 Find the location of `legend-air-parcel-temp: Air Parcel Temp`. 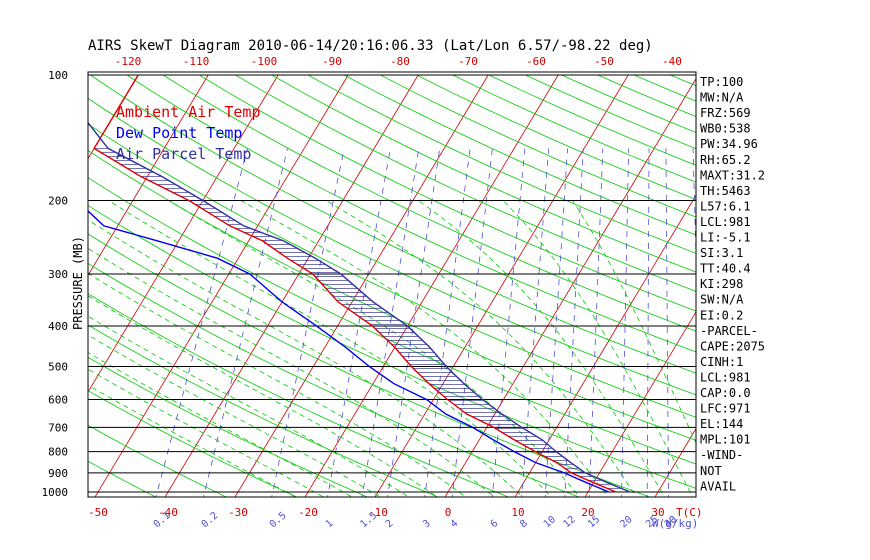

legend-air-parcel-temp: Air Parcel Temp is located at coordinates (183, 154).